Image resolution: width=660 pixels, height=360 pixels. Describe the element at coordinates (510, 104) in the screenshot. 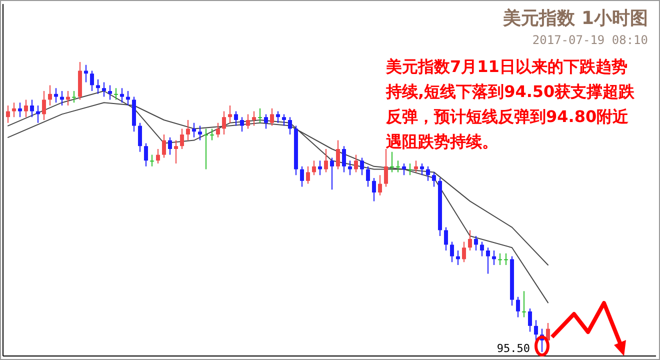

I see `annotation: 美元指数7月11日以来的下跌趋势持续,短线下落到94.50获支撑超跌反弹，预计短线反弹到94.80附近遇阻跌势持续。` at that location.